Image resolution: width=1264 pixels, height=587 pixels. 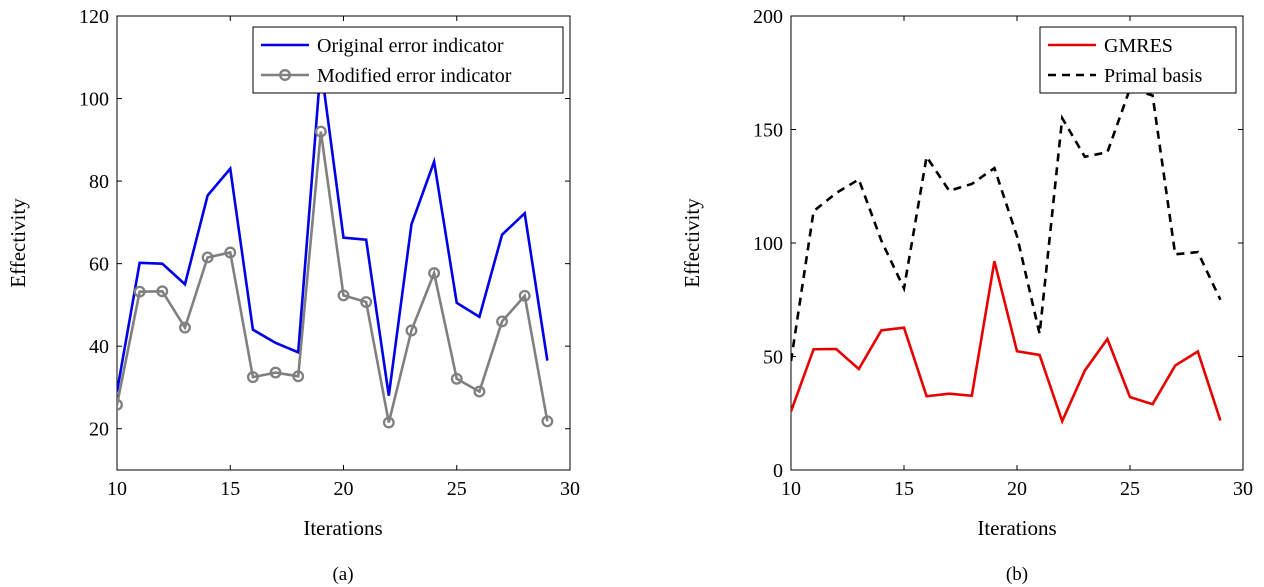 What do you see at coordinates (904, 489) in the screenshot?
I see `chart-b-x-tick-label: 15` at bounding box center [904, 489].